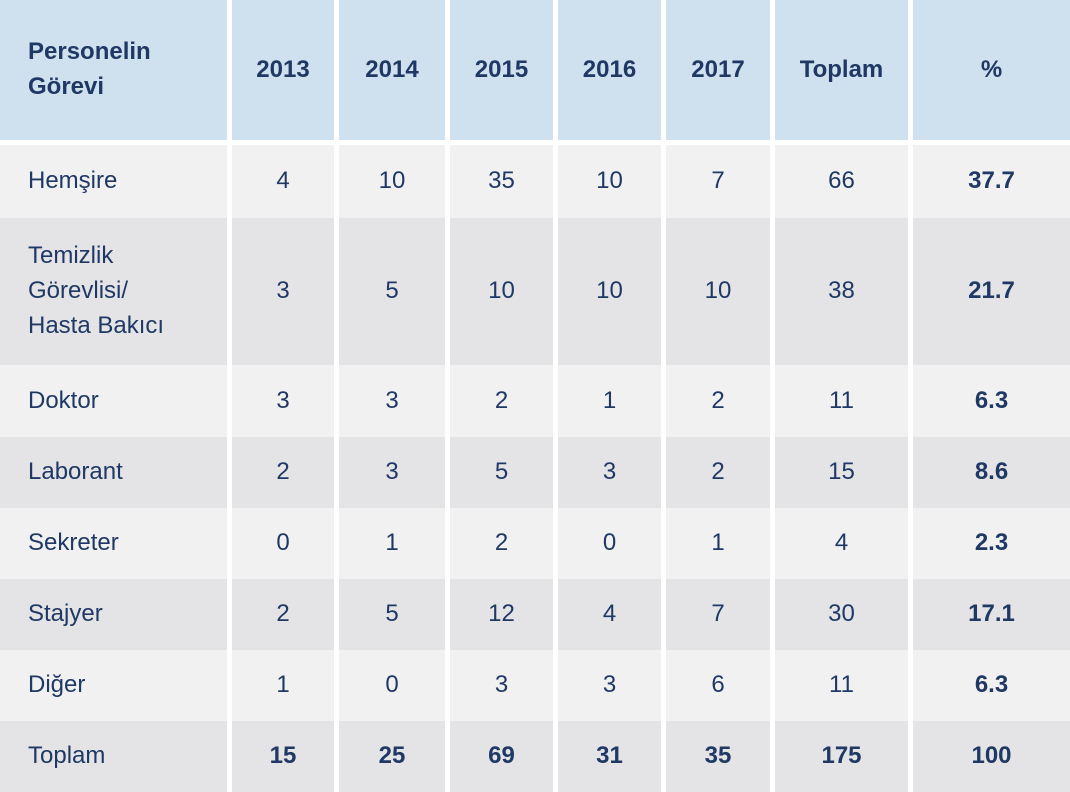  What do you see at coordinates (113, 291) in the screenshot?
I see `row-label: Temizlik Görevlisi/ Hasta Bakıcı` at bounding box center [113, 291].